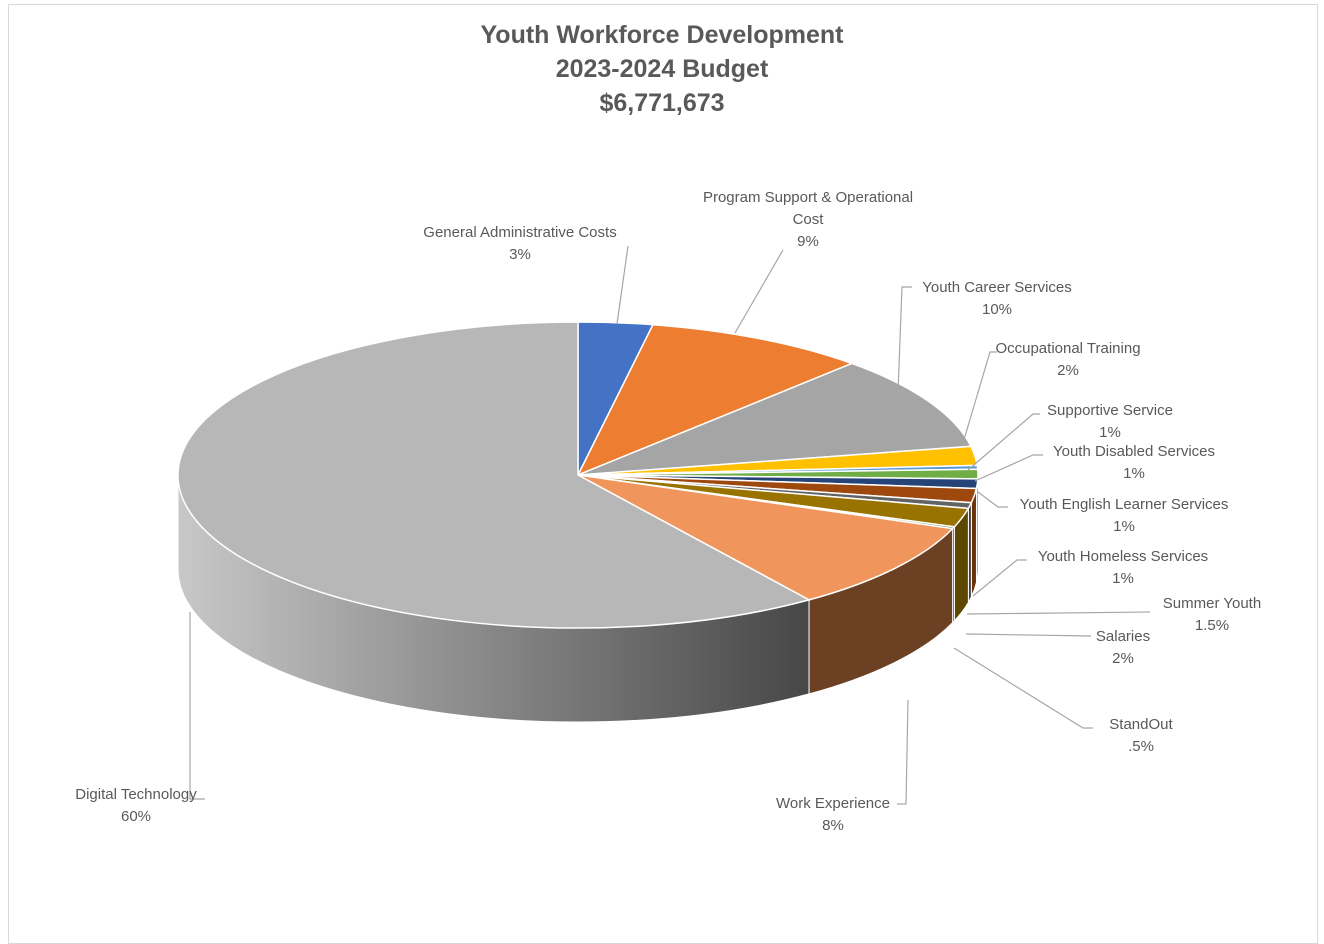 This screenshot has width=1324, height=944. What do you see at coordinates (808, 197) in the screenshot?
I see `data-label-program-support-operational-line-1: Program Support & Operational` at bounding box center [808, 197].